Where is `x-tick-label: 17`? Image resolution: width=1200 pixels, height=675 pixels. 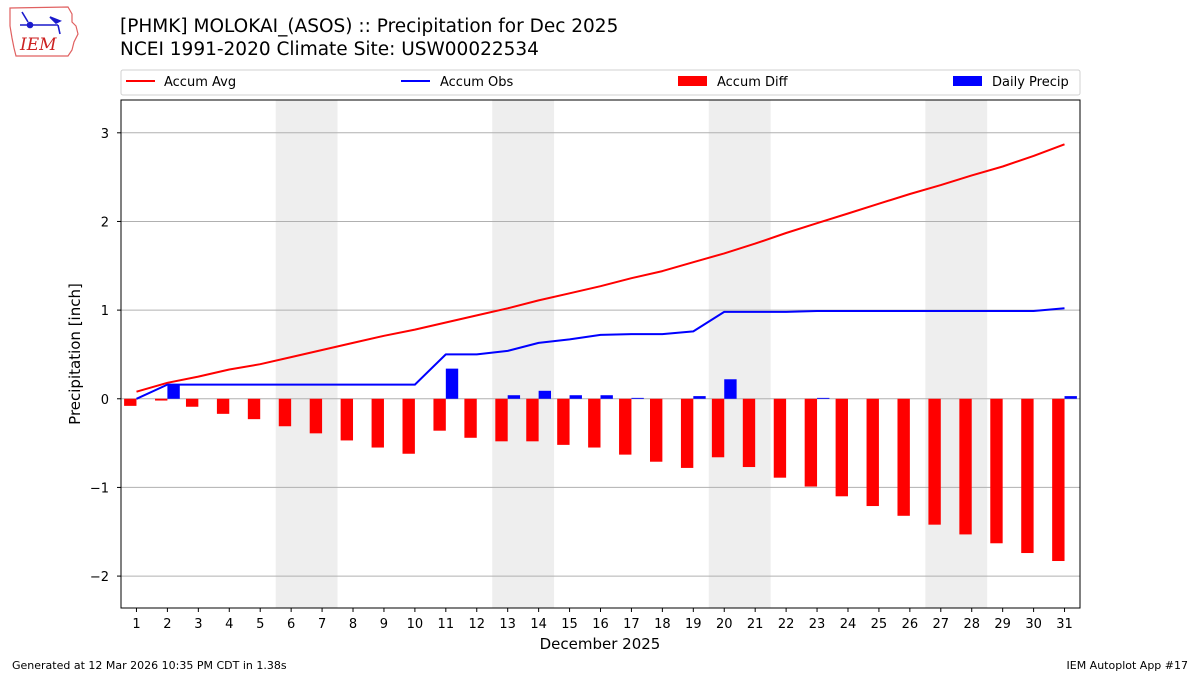 x-tick-label: 17 is located at coordinates (631, 624).